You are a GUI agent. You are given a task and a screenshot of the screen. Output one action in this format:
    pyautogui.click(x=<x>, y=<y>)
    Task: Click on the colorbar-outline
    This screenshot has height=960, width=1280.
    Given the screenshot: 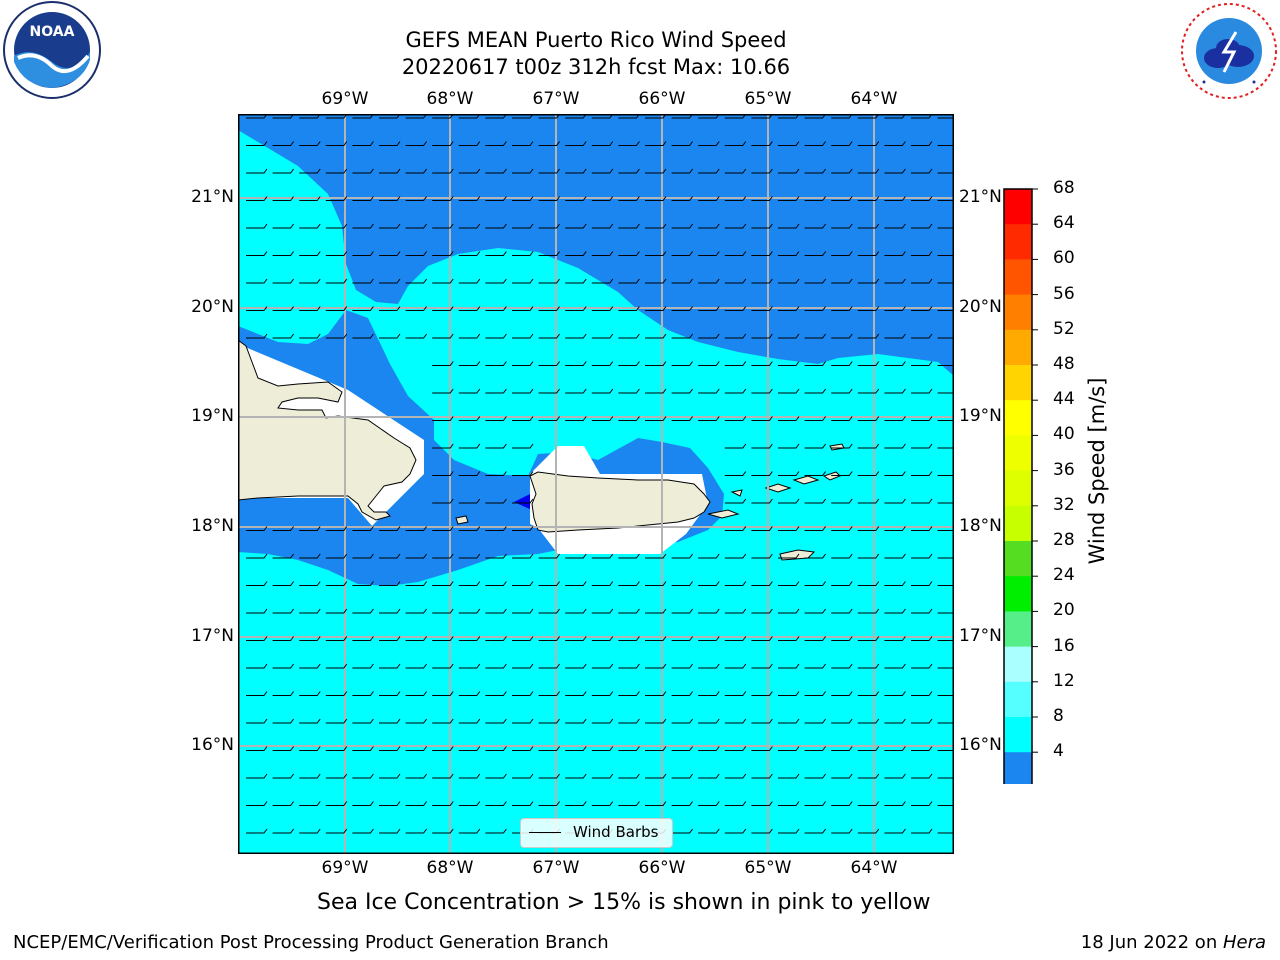 What is the action you would take?
    pyautogui.click(x=1018, y=486)
    